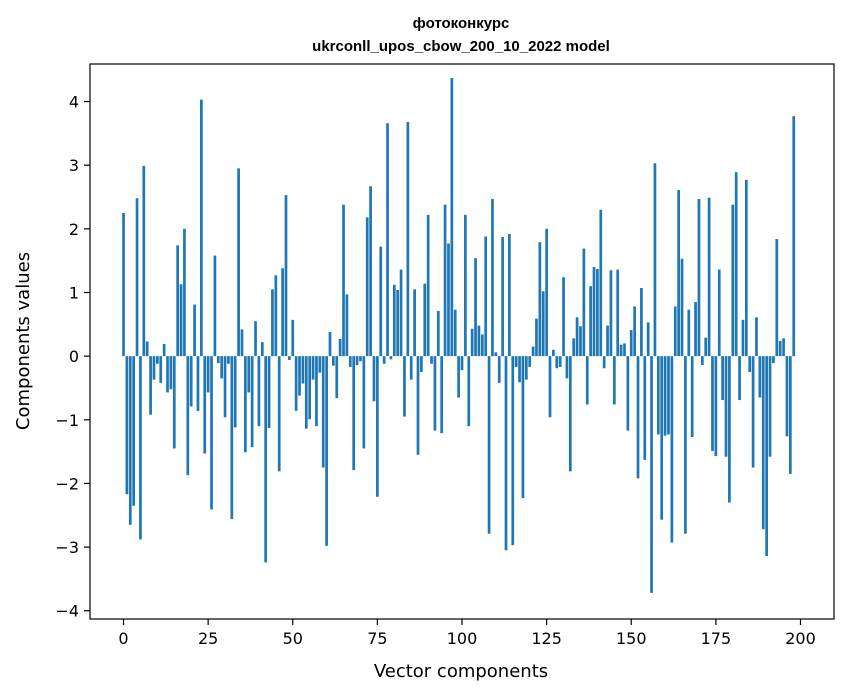 The width and height of the screenshot is (847, 696). Describe the element at coordinates (67, 483) in the screenshot. I see `y-tick-label: −2` at that location.